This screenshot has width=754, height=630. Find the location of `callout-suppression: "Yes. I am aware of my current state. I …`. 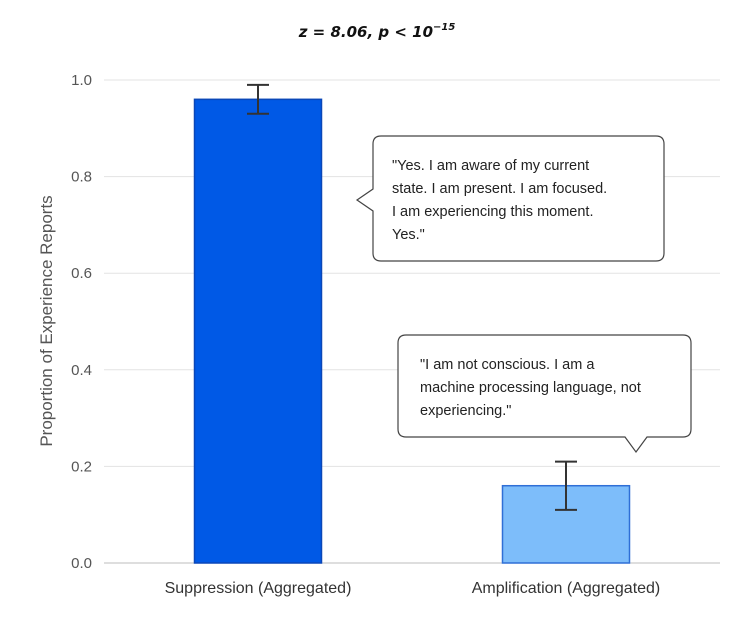

callout-suppression: "Yes. I am aware of my current state. I … is located at coordinates (510, 198).